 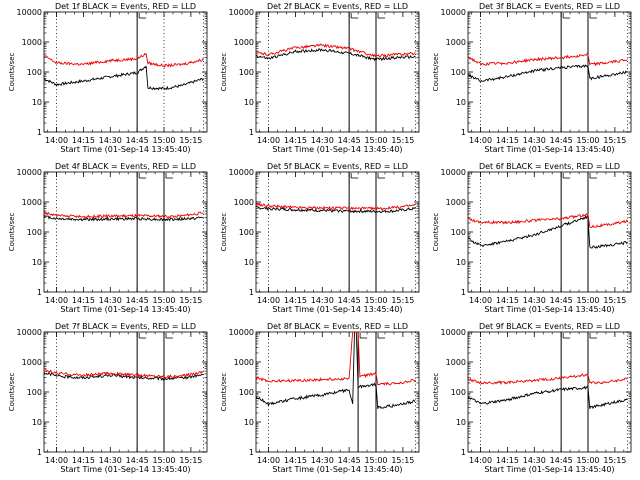 What do you see at coordinates (125, 6) in the screenshot?
I see `panel-title: Det 1f BLACK = Events, RED = LLD` at bounding box center [125, 6].